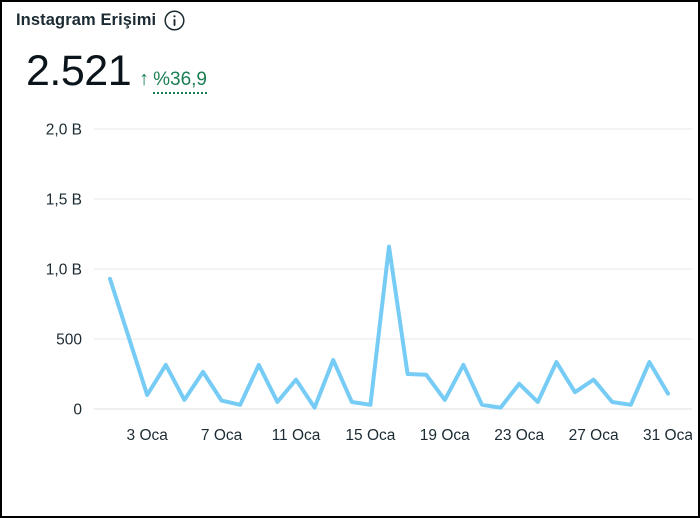  What do you see at coordinates (180, 81) in the screenshot?
I see `trend-percentage: %36,9` at bounding box center [180, 81].